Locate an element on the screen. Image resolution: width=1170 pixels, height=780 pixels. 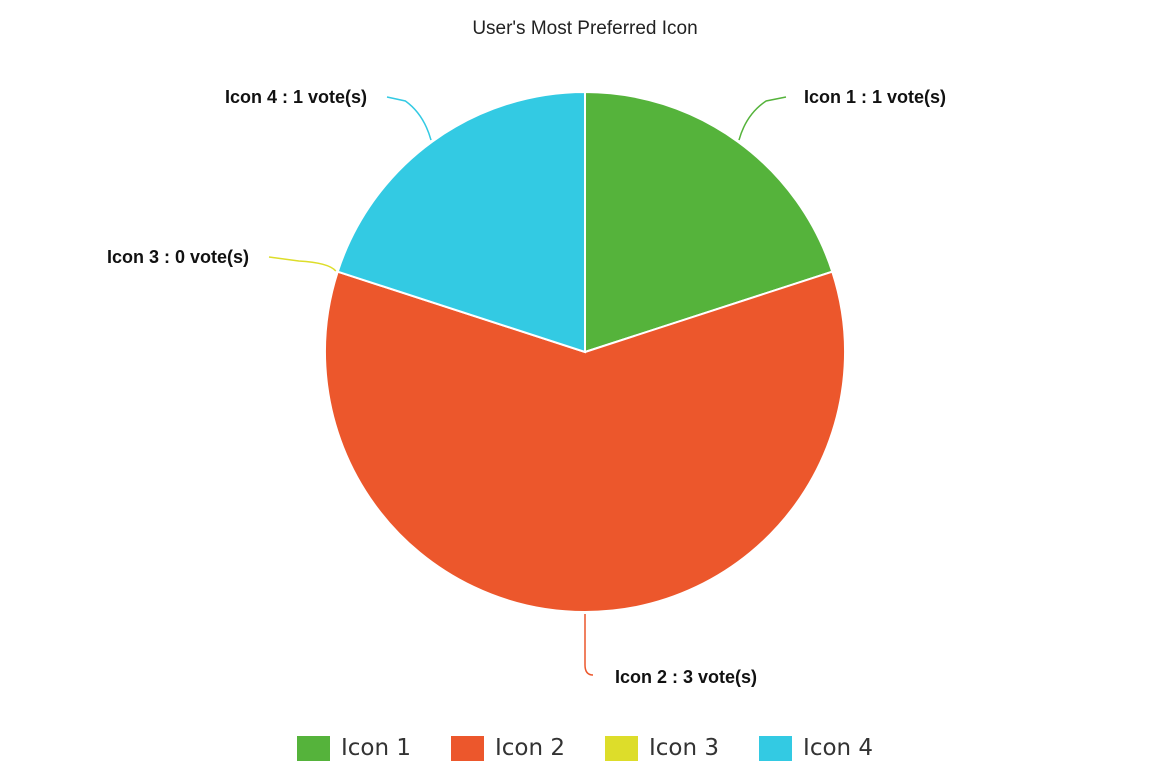
legend-label: Icon 4 is located at coordinates (838, 748).